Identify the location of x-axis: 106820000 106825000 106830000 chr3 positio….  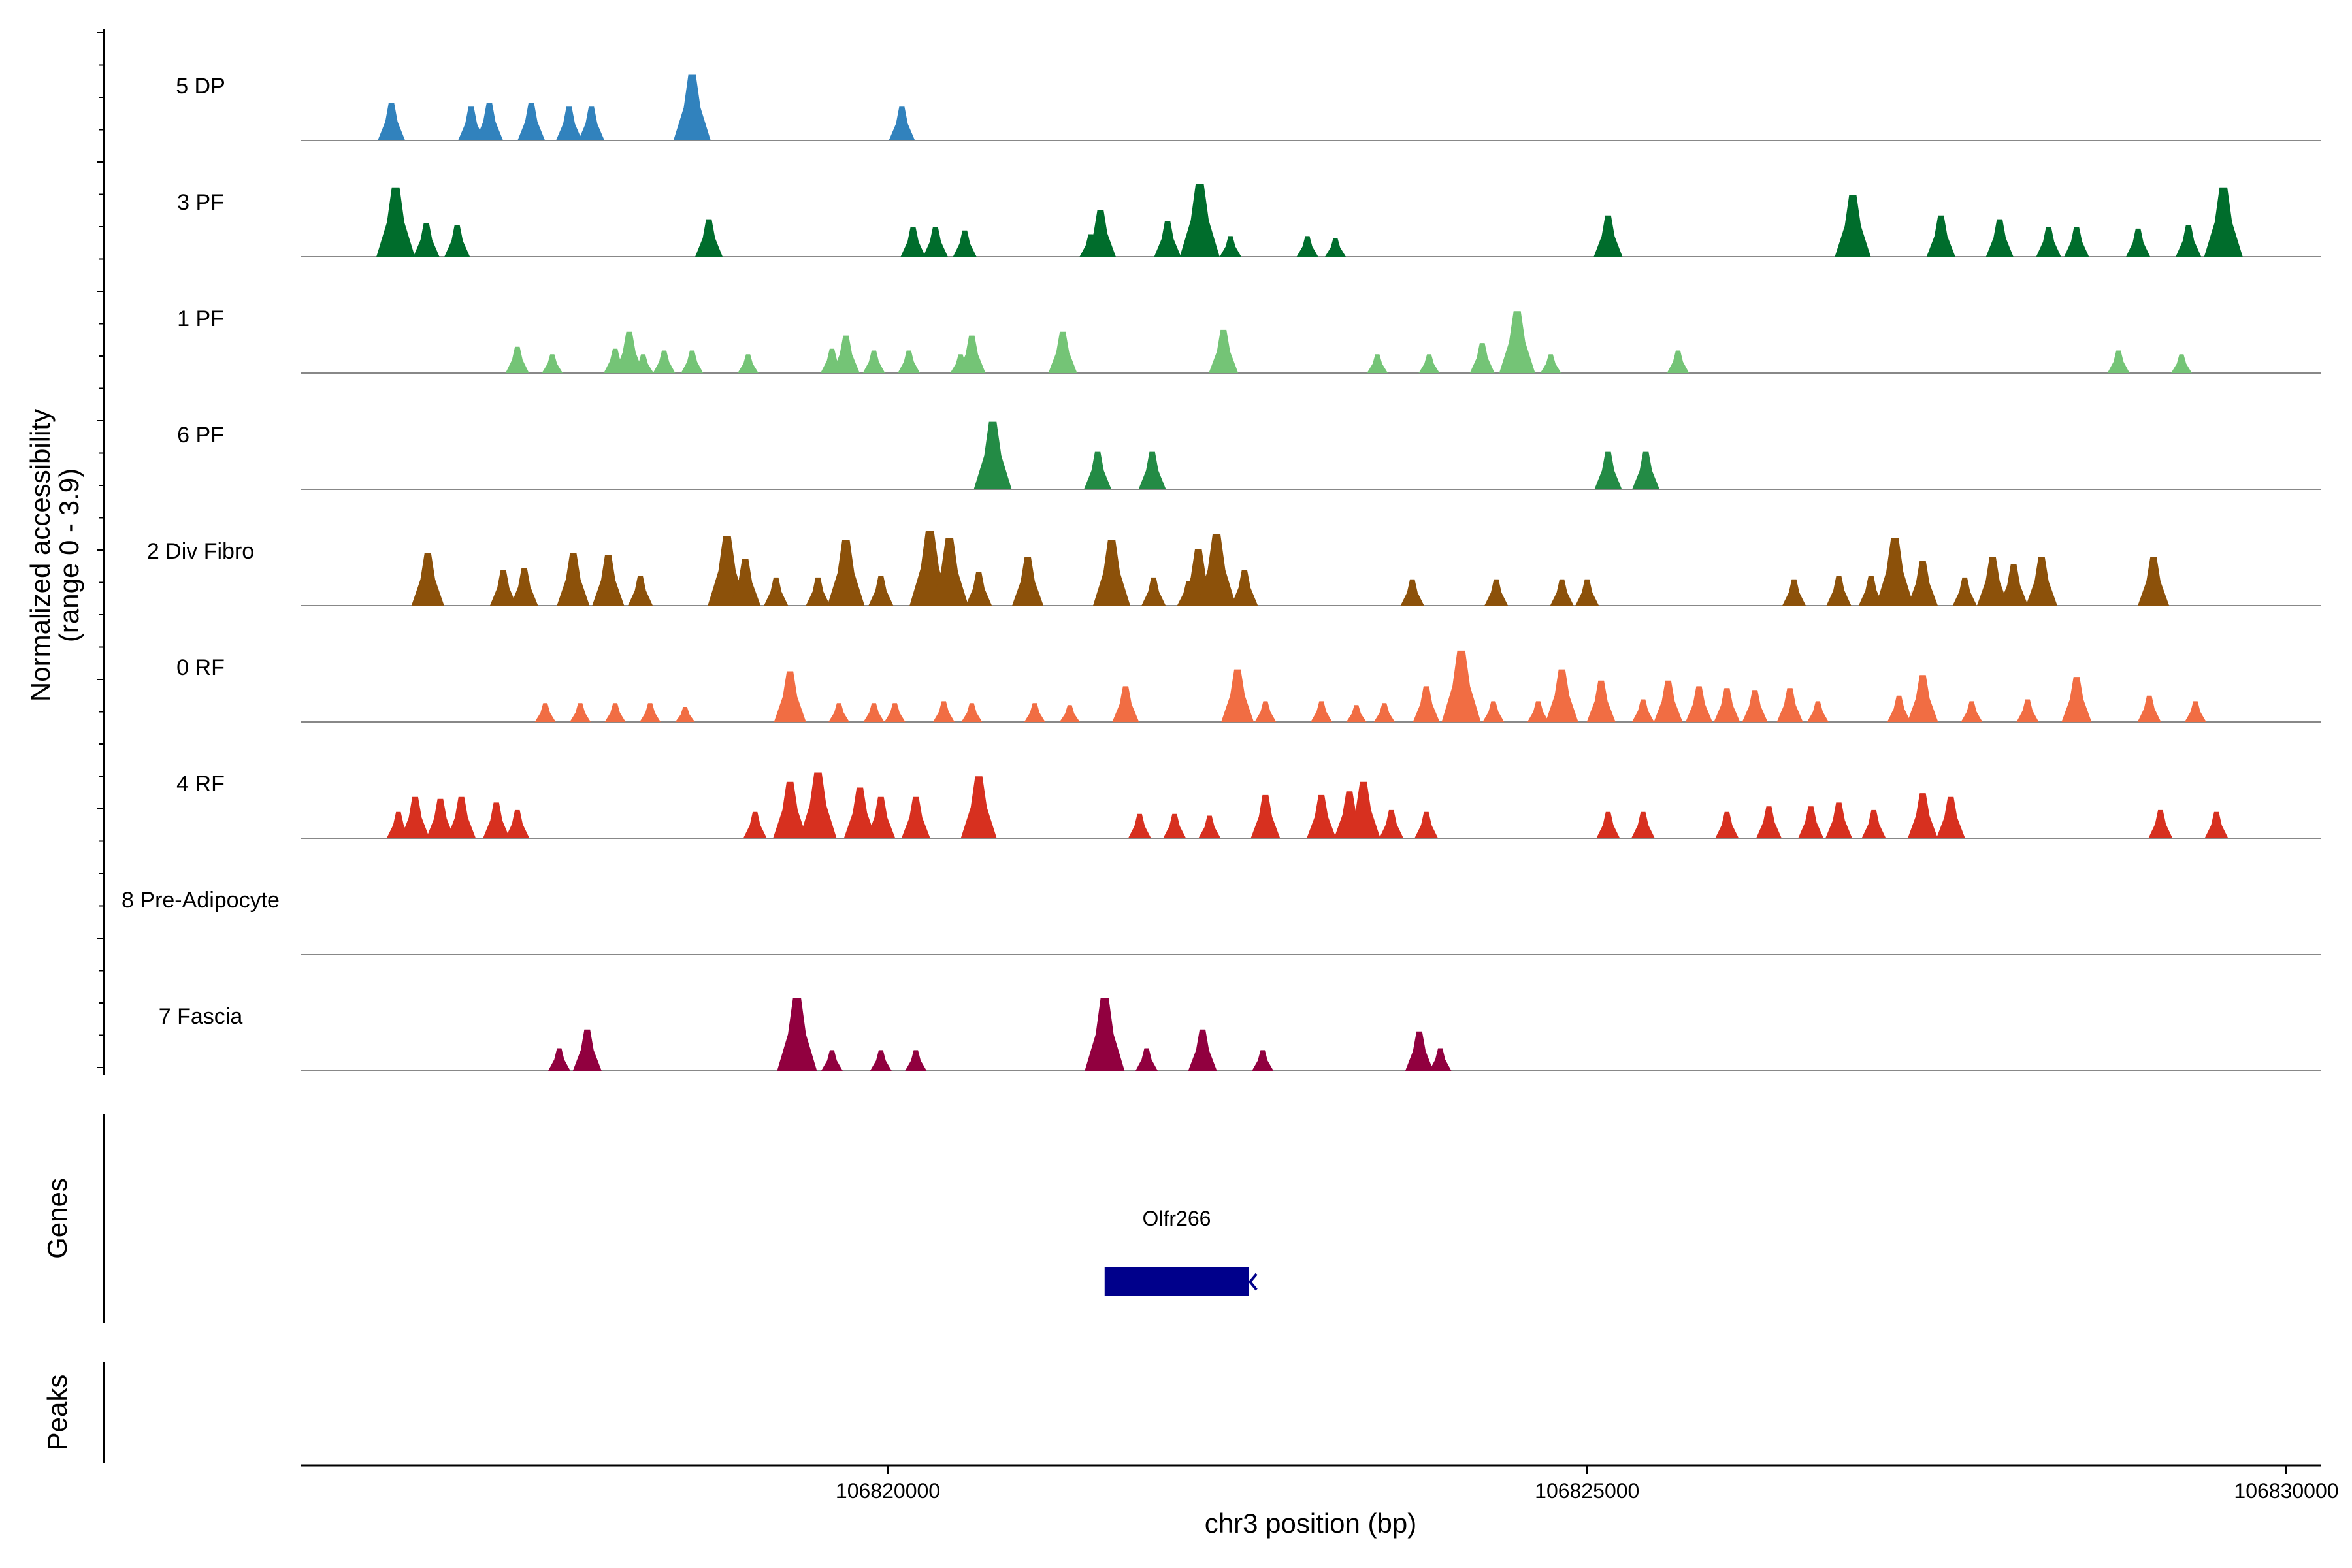
(1320, 1501).